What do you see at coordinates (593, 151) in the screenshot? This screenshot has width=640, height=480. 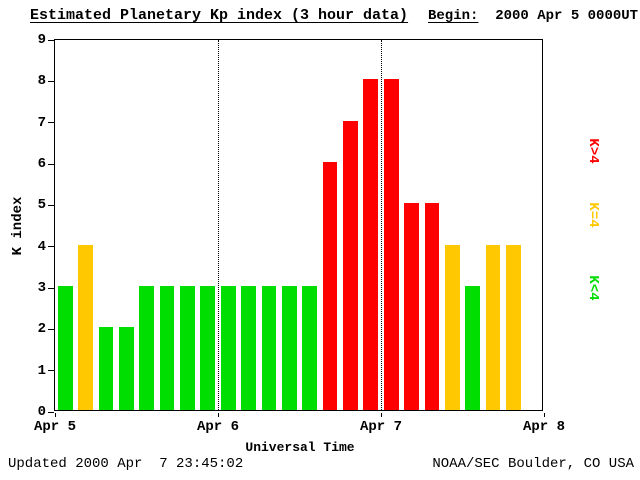 I see `legend-k-gt-4: K>4` at bounding box center [593, 151].